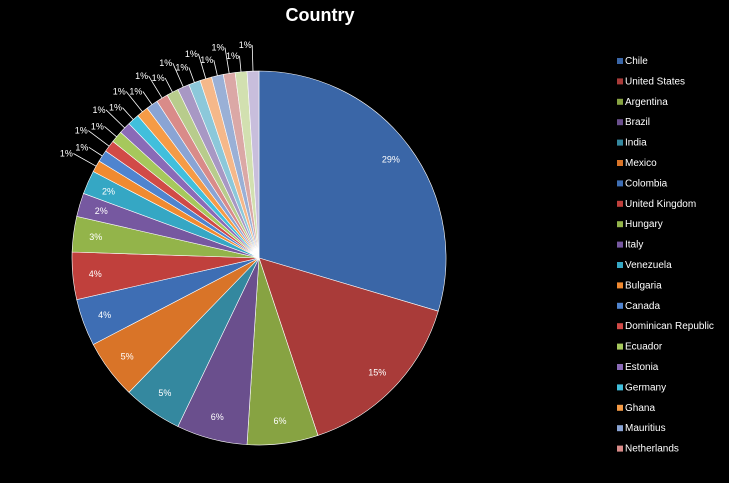 Image resolution: width=729 pixels, height=483 pixels. What do you see at coordinates (135, 92) in the screenshot?
I see `data-label-mauritius: 1%` at bounding box center [135, 92].